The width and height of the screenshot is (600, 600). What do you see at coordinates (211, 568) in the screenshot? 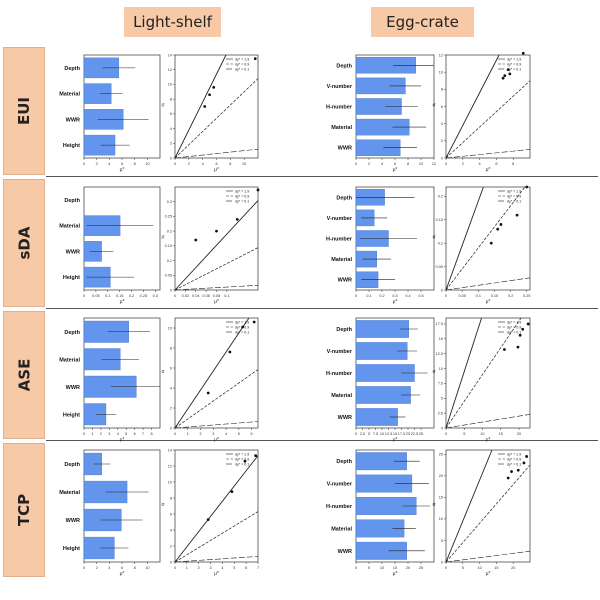
I see `x-tick-label: 3` at bounding box center [211, 568].